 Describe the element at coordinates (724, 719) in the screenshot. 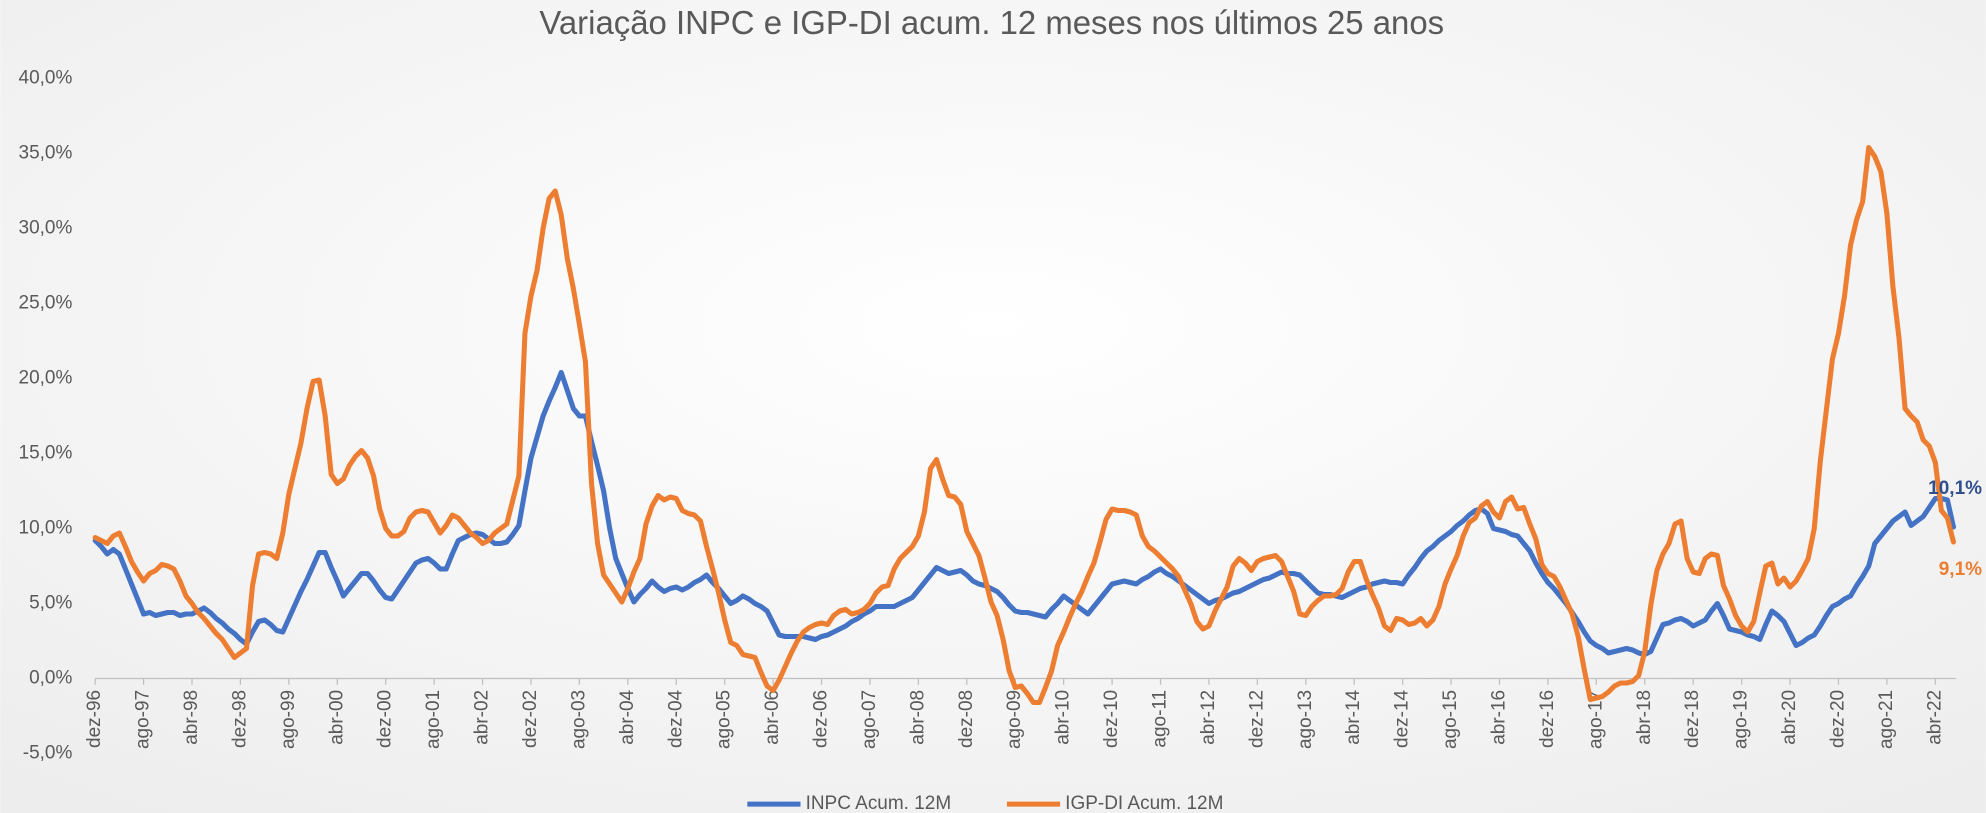

I see `x-tick-label: ago-05` at that location.